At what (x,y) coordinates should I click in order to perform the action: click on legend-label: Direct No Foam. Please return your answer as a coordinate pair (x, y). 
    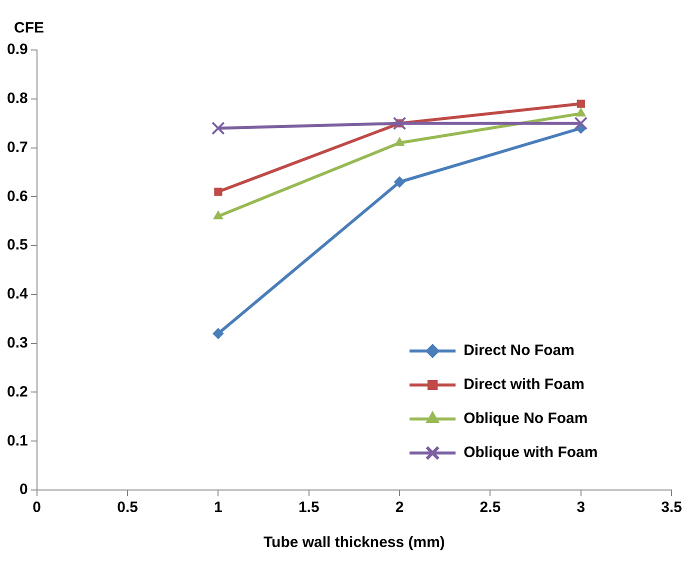
    Looking at the image, I should click on (519, 351).